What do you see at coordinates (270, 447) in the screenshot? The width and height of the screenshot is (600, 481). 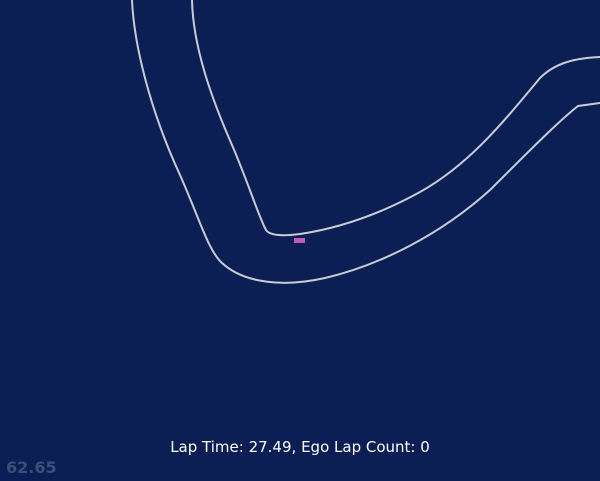 I see `lap-time-value: 27.49` at bounding box center [270, 447].